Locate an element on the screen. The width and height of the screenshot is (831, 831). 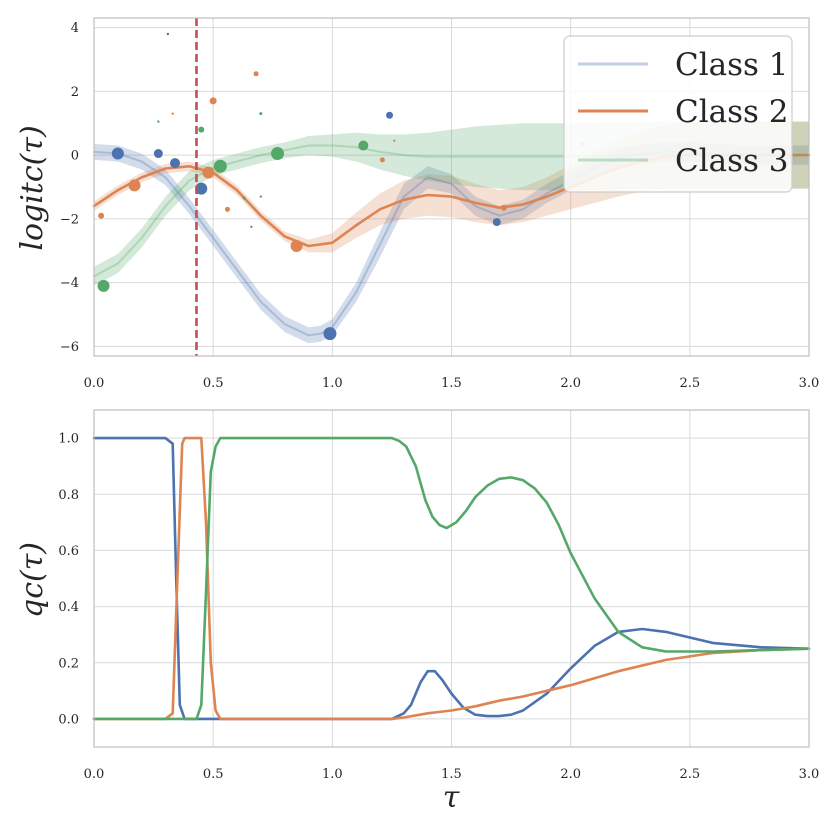
probability-ytick-label: 0.6 is located at coordinates (68, 551).